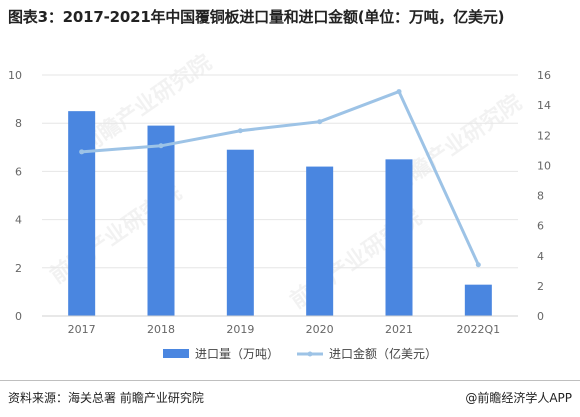 The width and height of the screenshot is (580, 417). I want to click on bar-2018, so click(161, 220).